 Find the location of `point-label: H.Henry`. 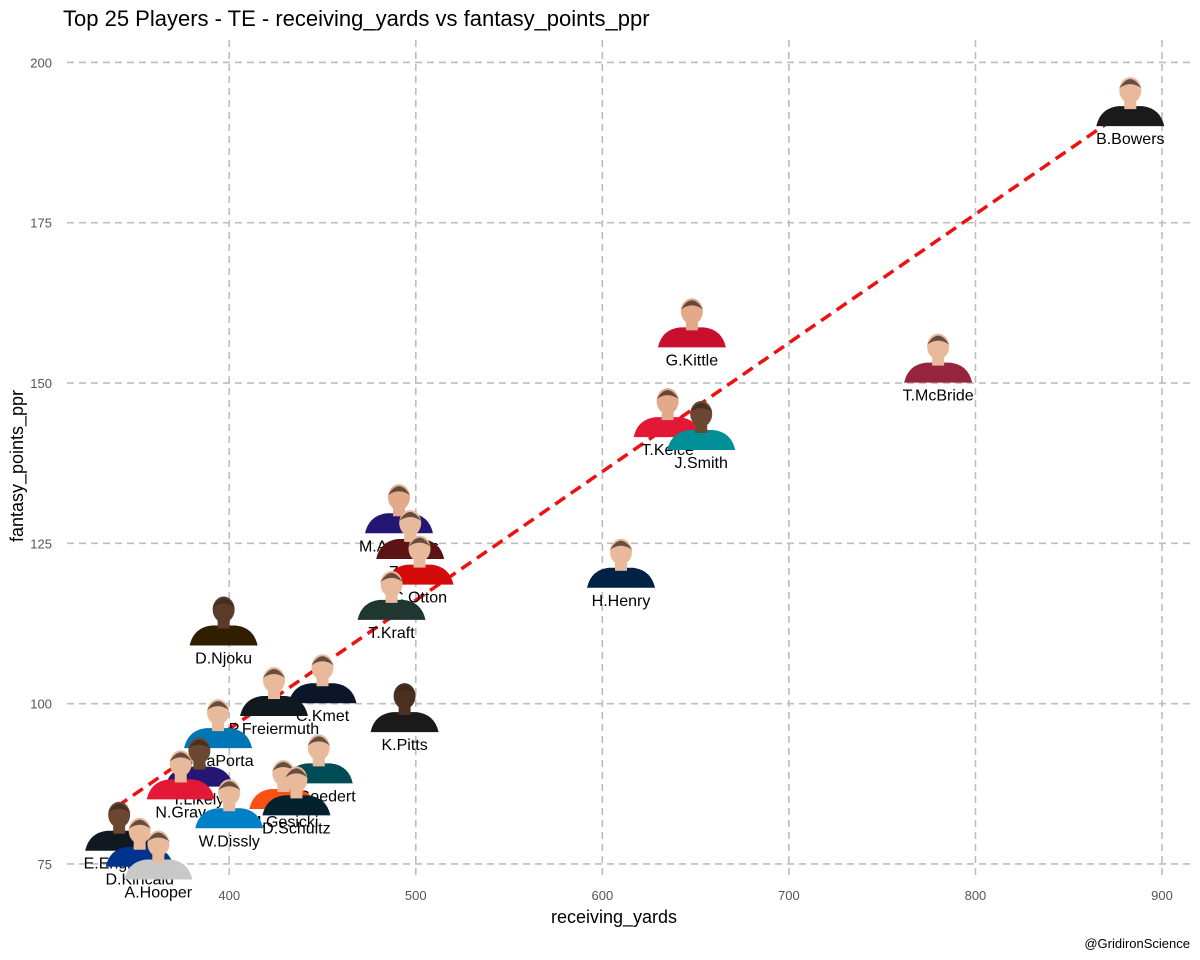

point-label: H.Henry is located at coordinates (621, 601).